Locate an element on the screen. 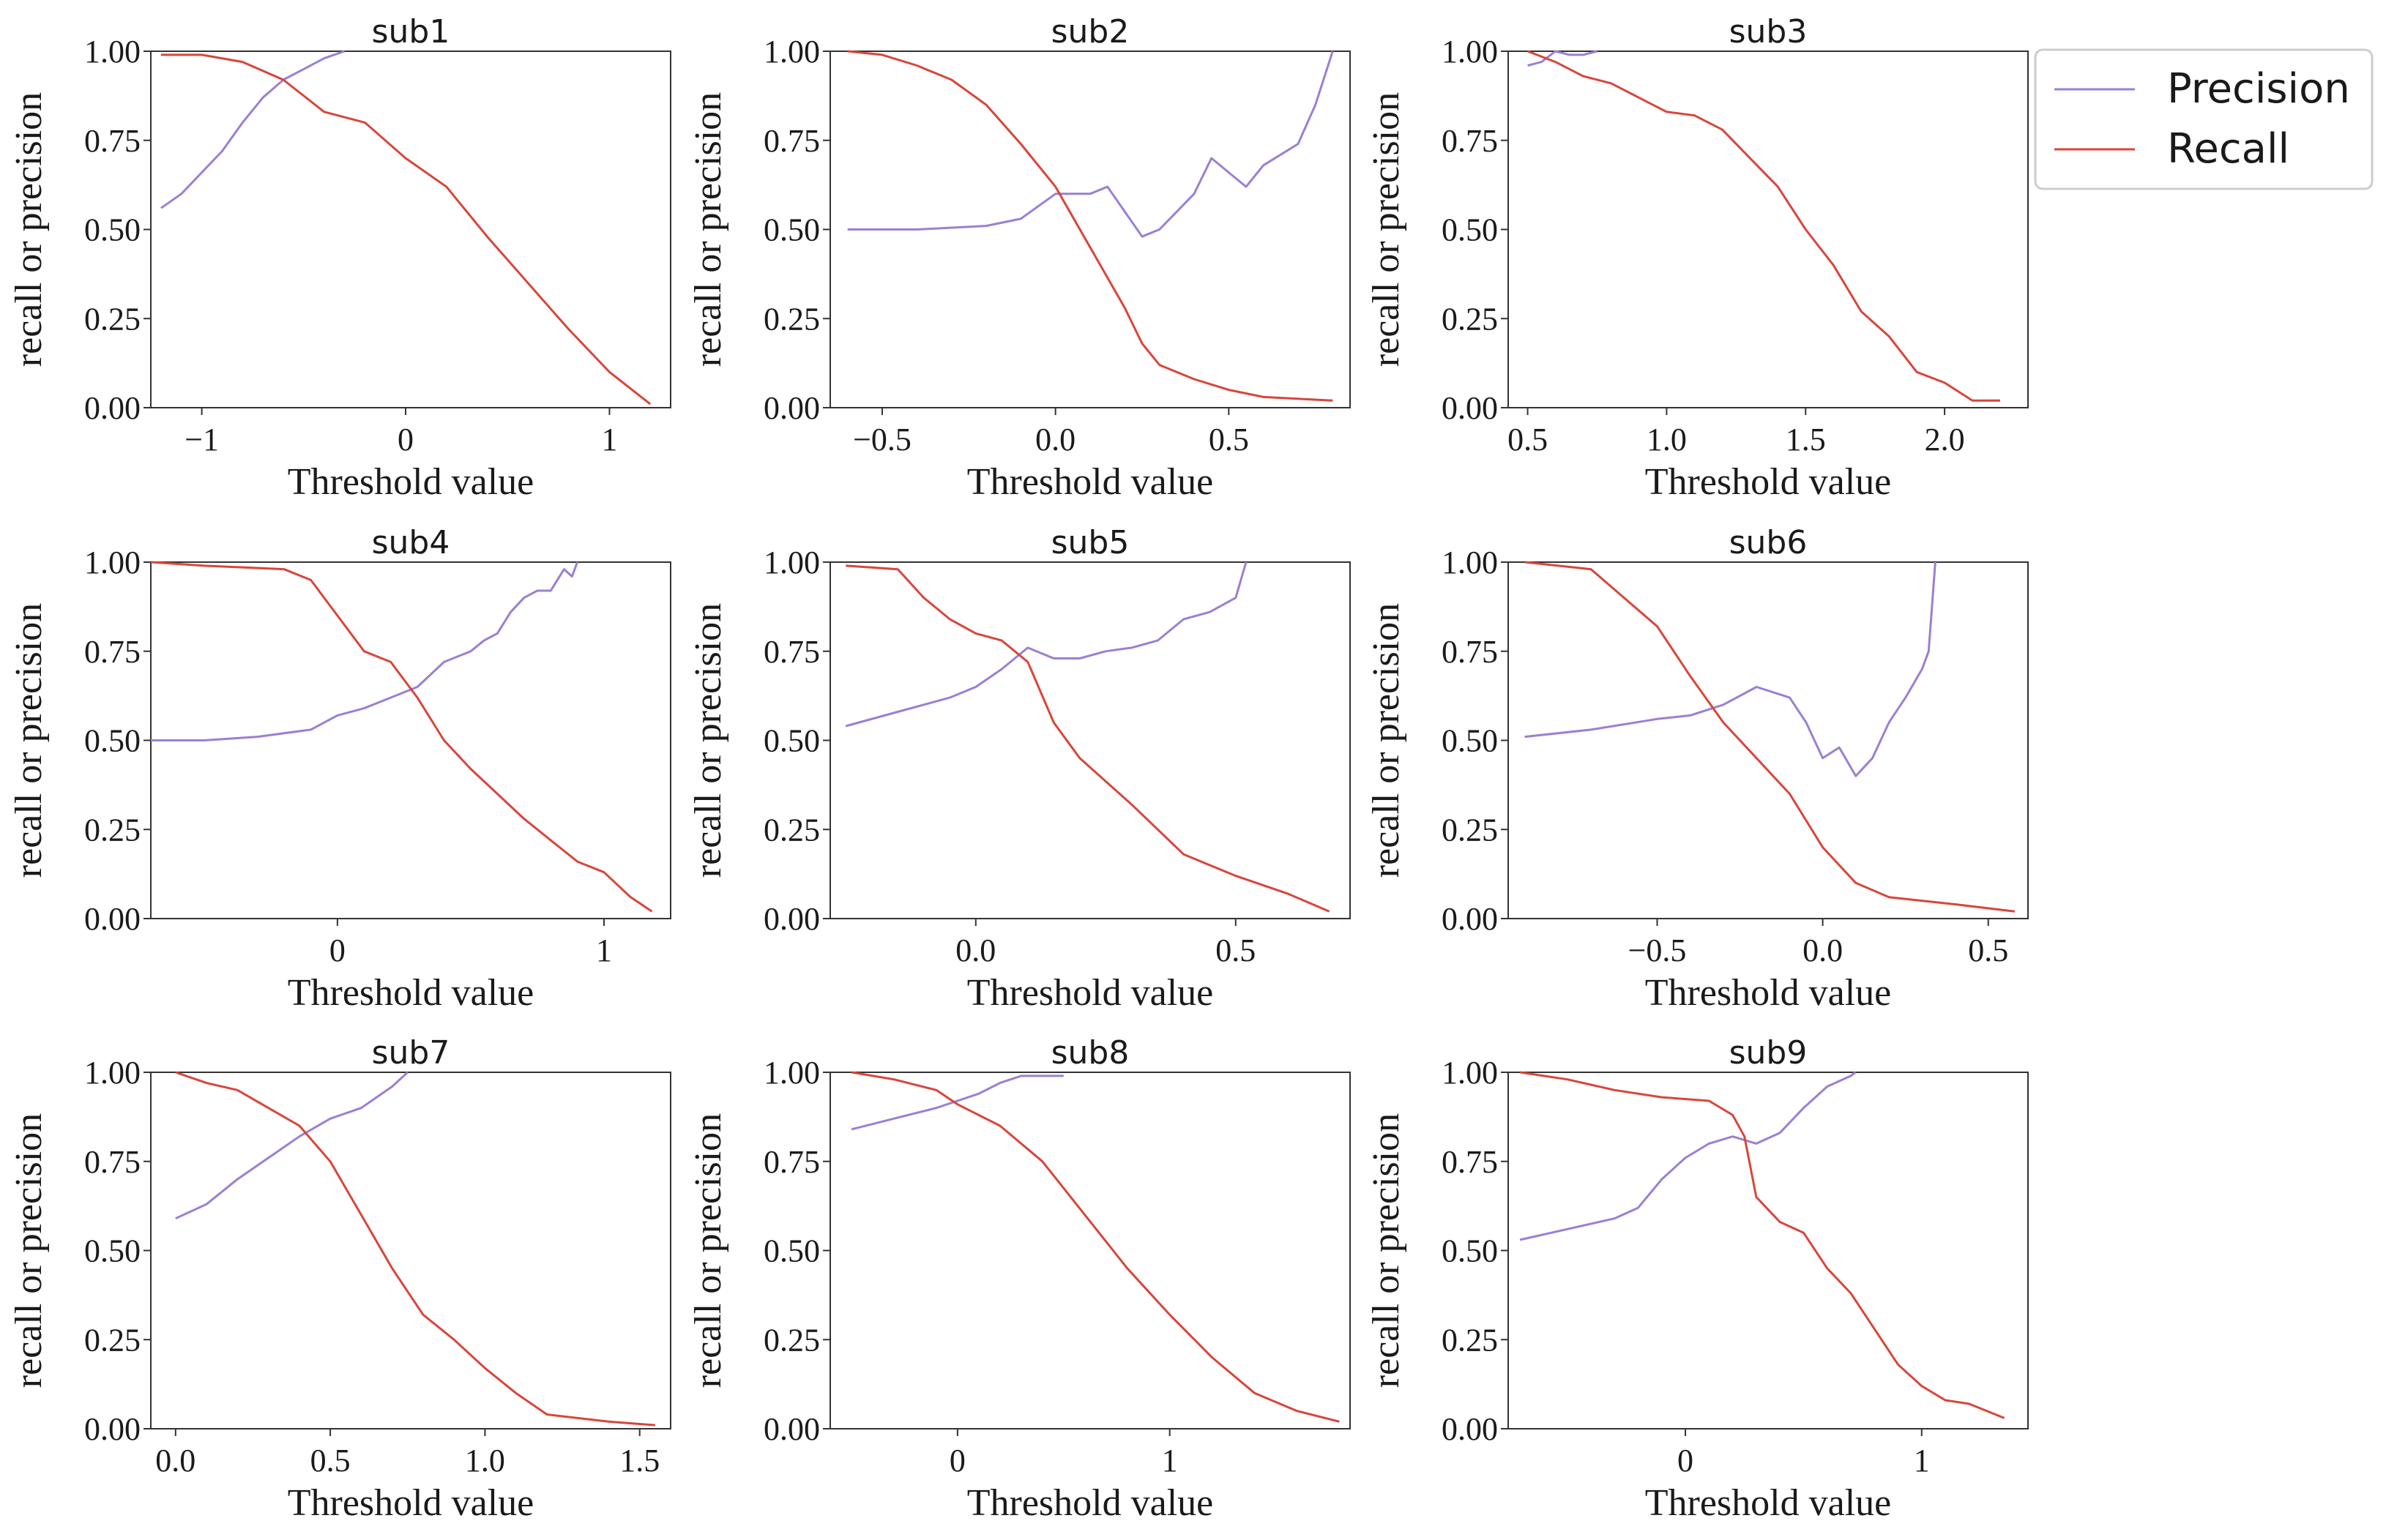 The width and height of the screenshot is (2386, 1540). panel-title: sub9 is located at coordinates (1768, 1053).